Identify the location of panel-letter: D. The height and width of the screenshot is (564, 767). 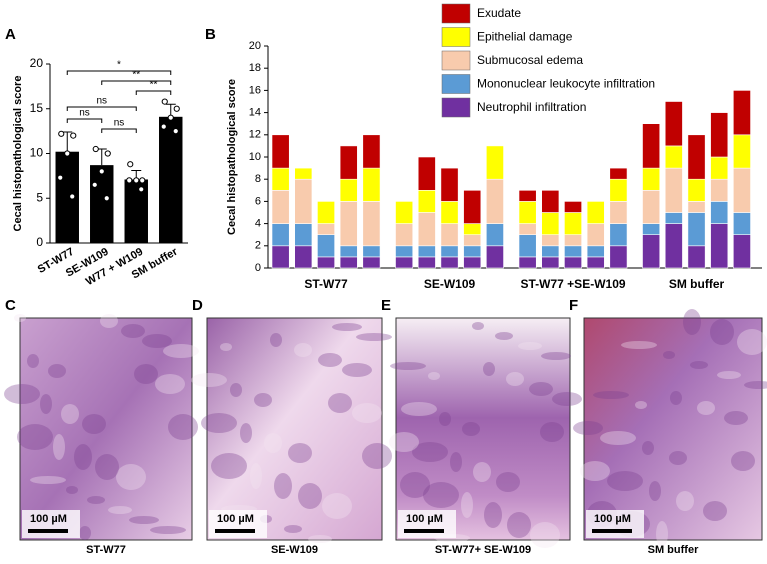
(197, 305).